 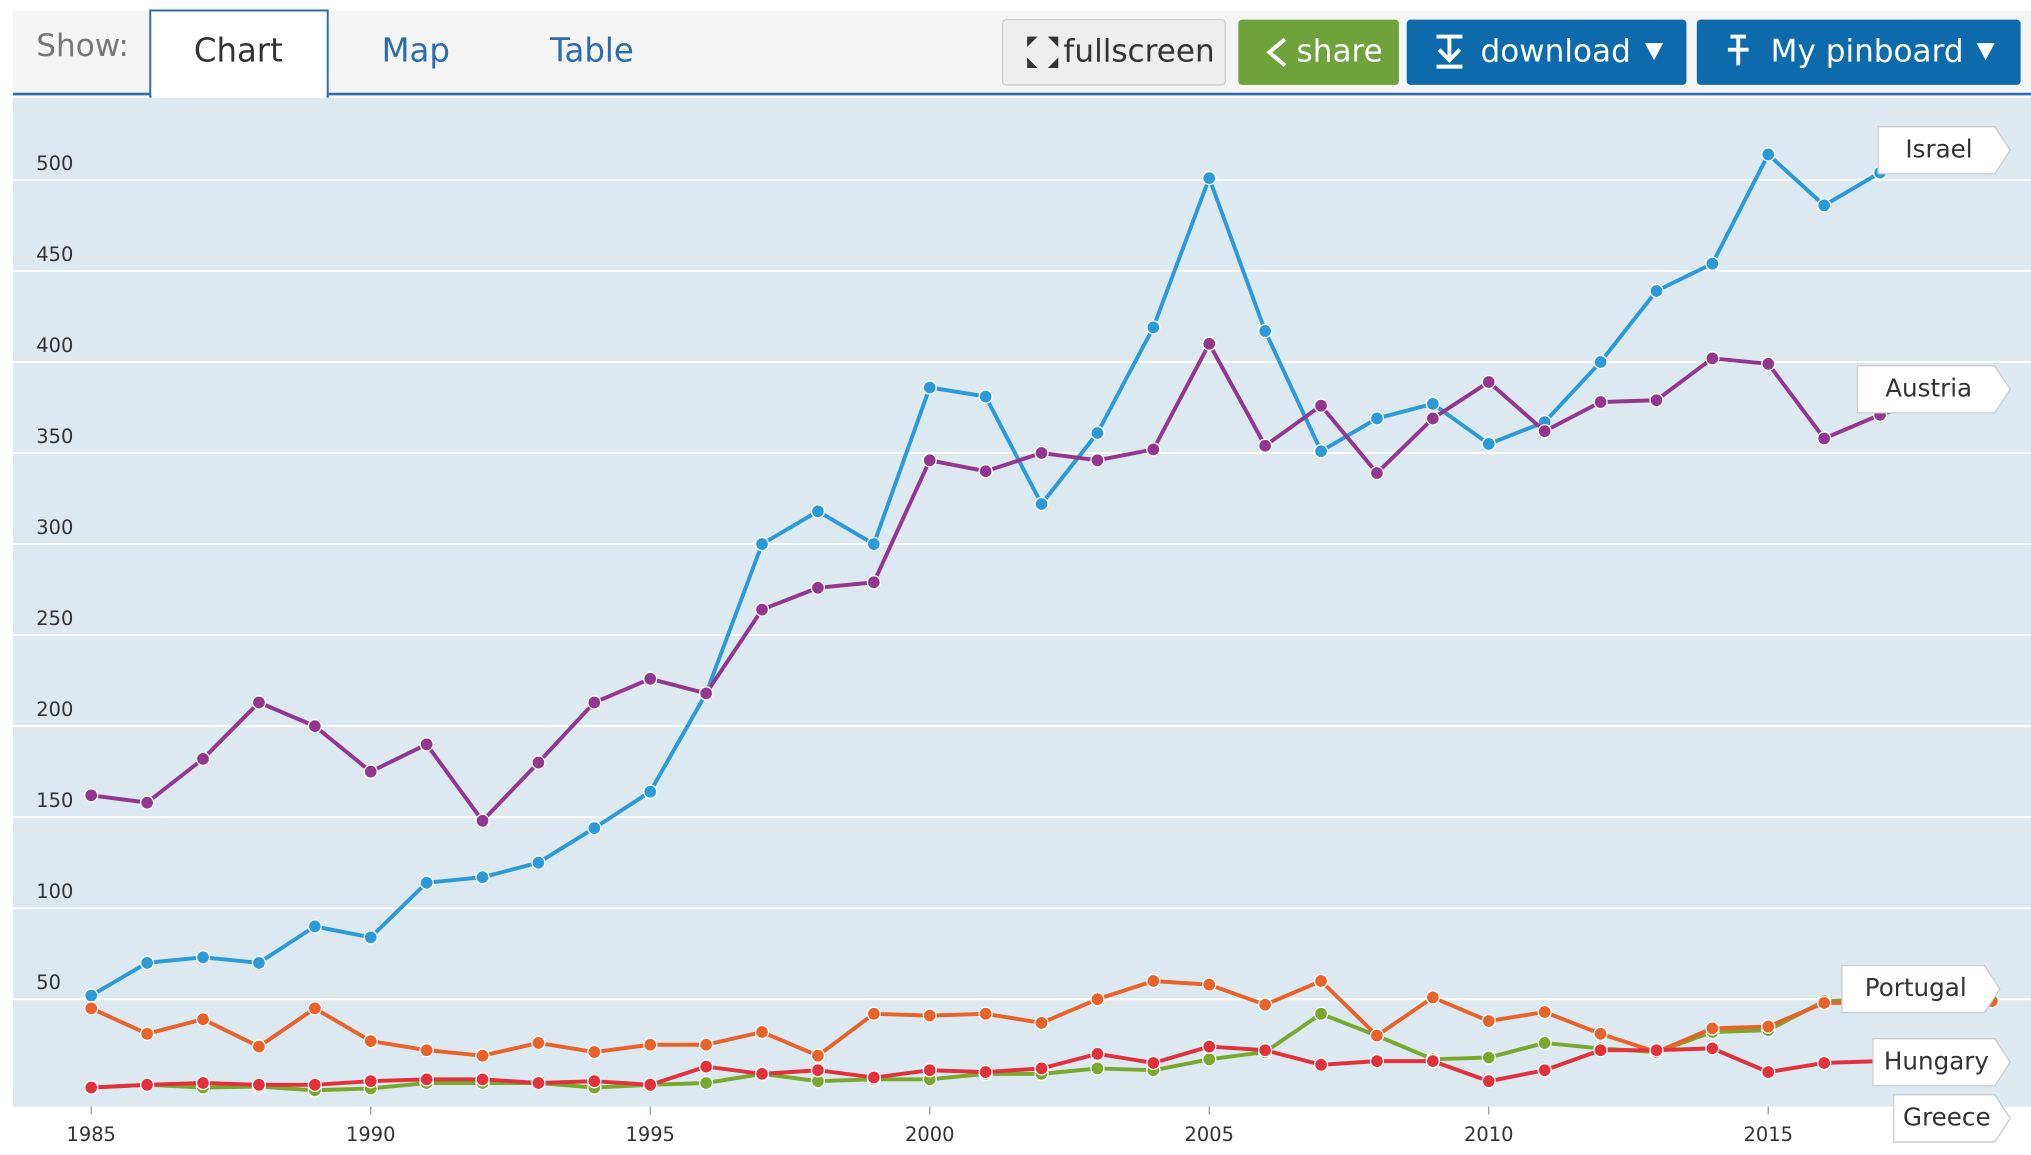 I want to click on x-tick-label: 1990, so click(x=370, y=1134).